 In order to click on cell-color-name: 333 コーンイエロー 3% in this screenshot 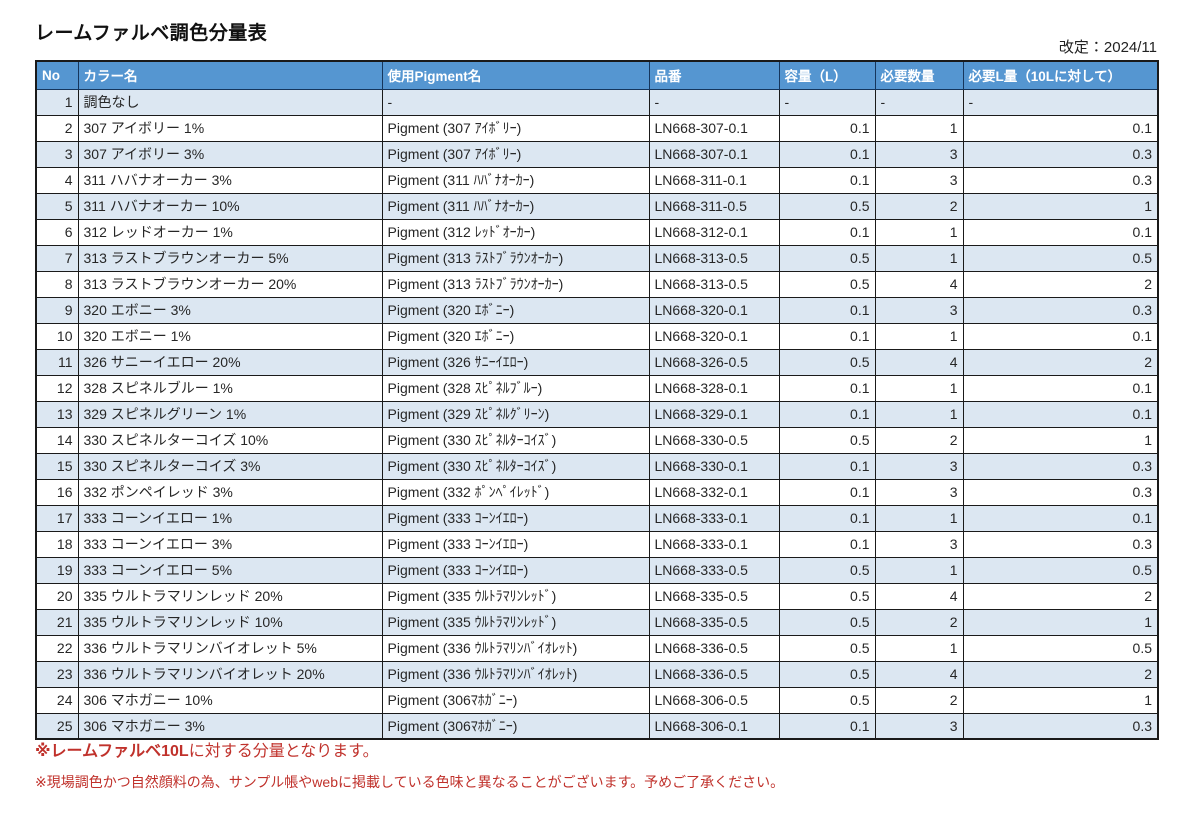, I will do `click(230, 544)`.